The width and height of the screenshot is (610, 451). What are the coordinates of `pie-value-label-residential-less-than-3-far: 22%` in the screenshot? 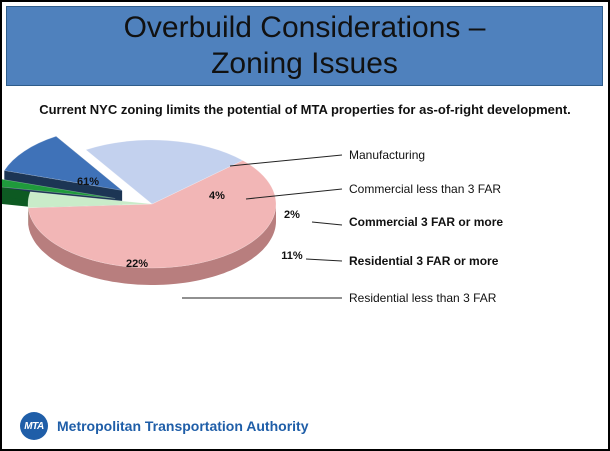 It's located at (137, 264).